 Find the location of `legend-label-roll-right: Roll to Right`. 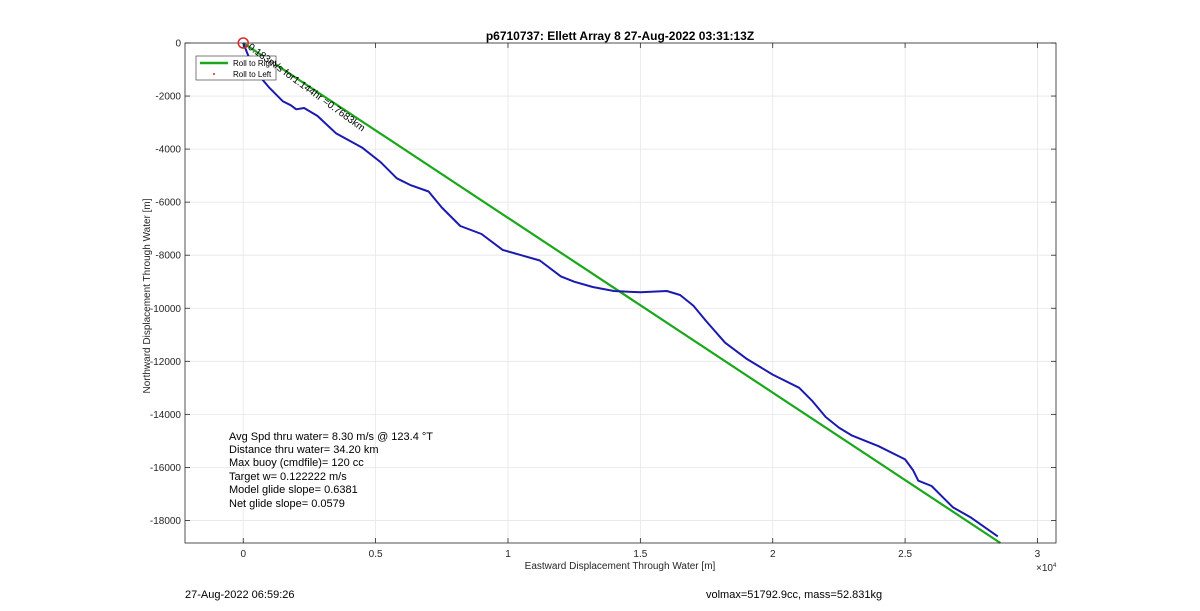

legend-label-roll-right: Roll to Right is located at coordinates (255, 63).